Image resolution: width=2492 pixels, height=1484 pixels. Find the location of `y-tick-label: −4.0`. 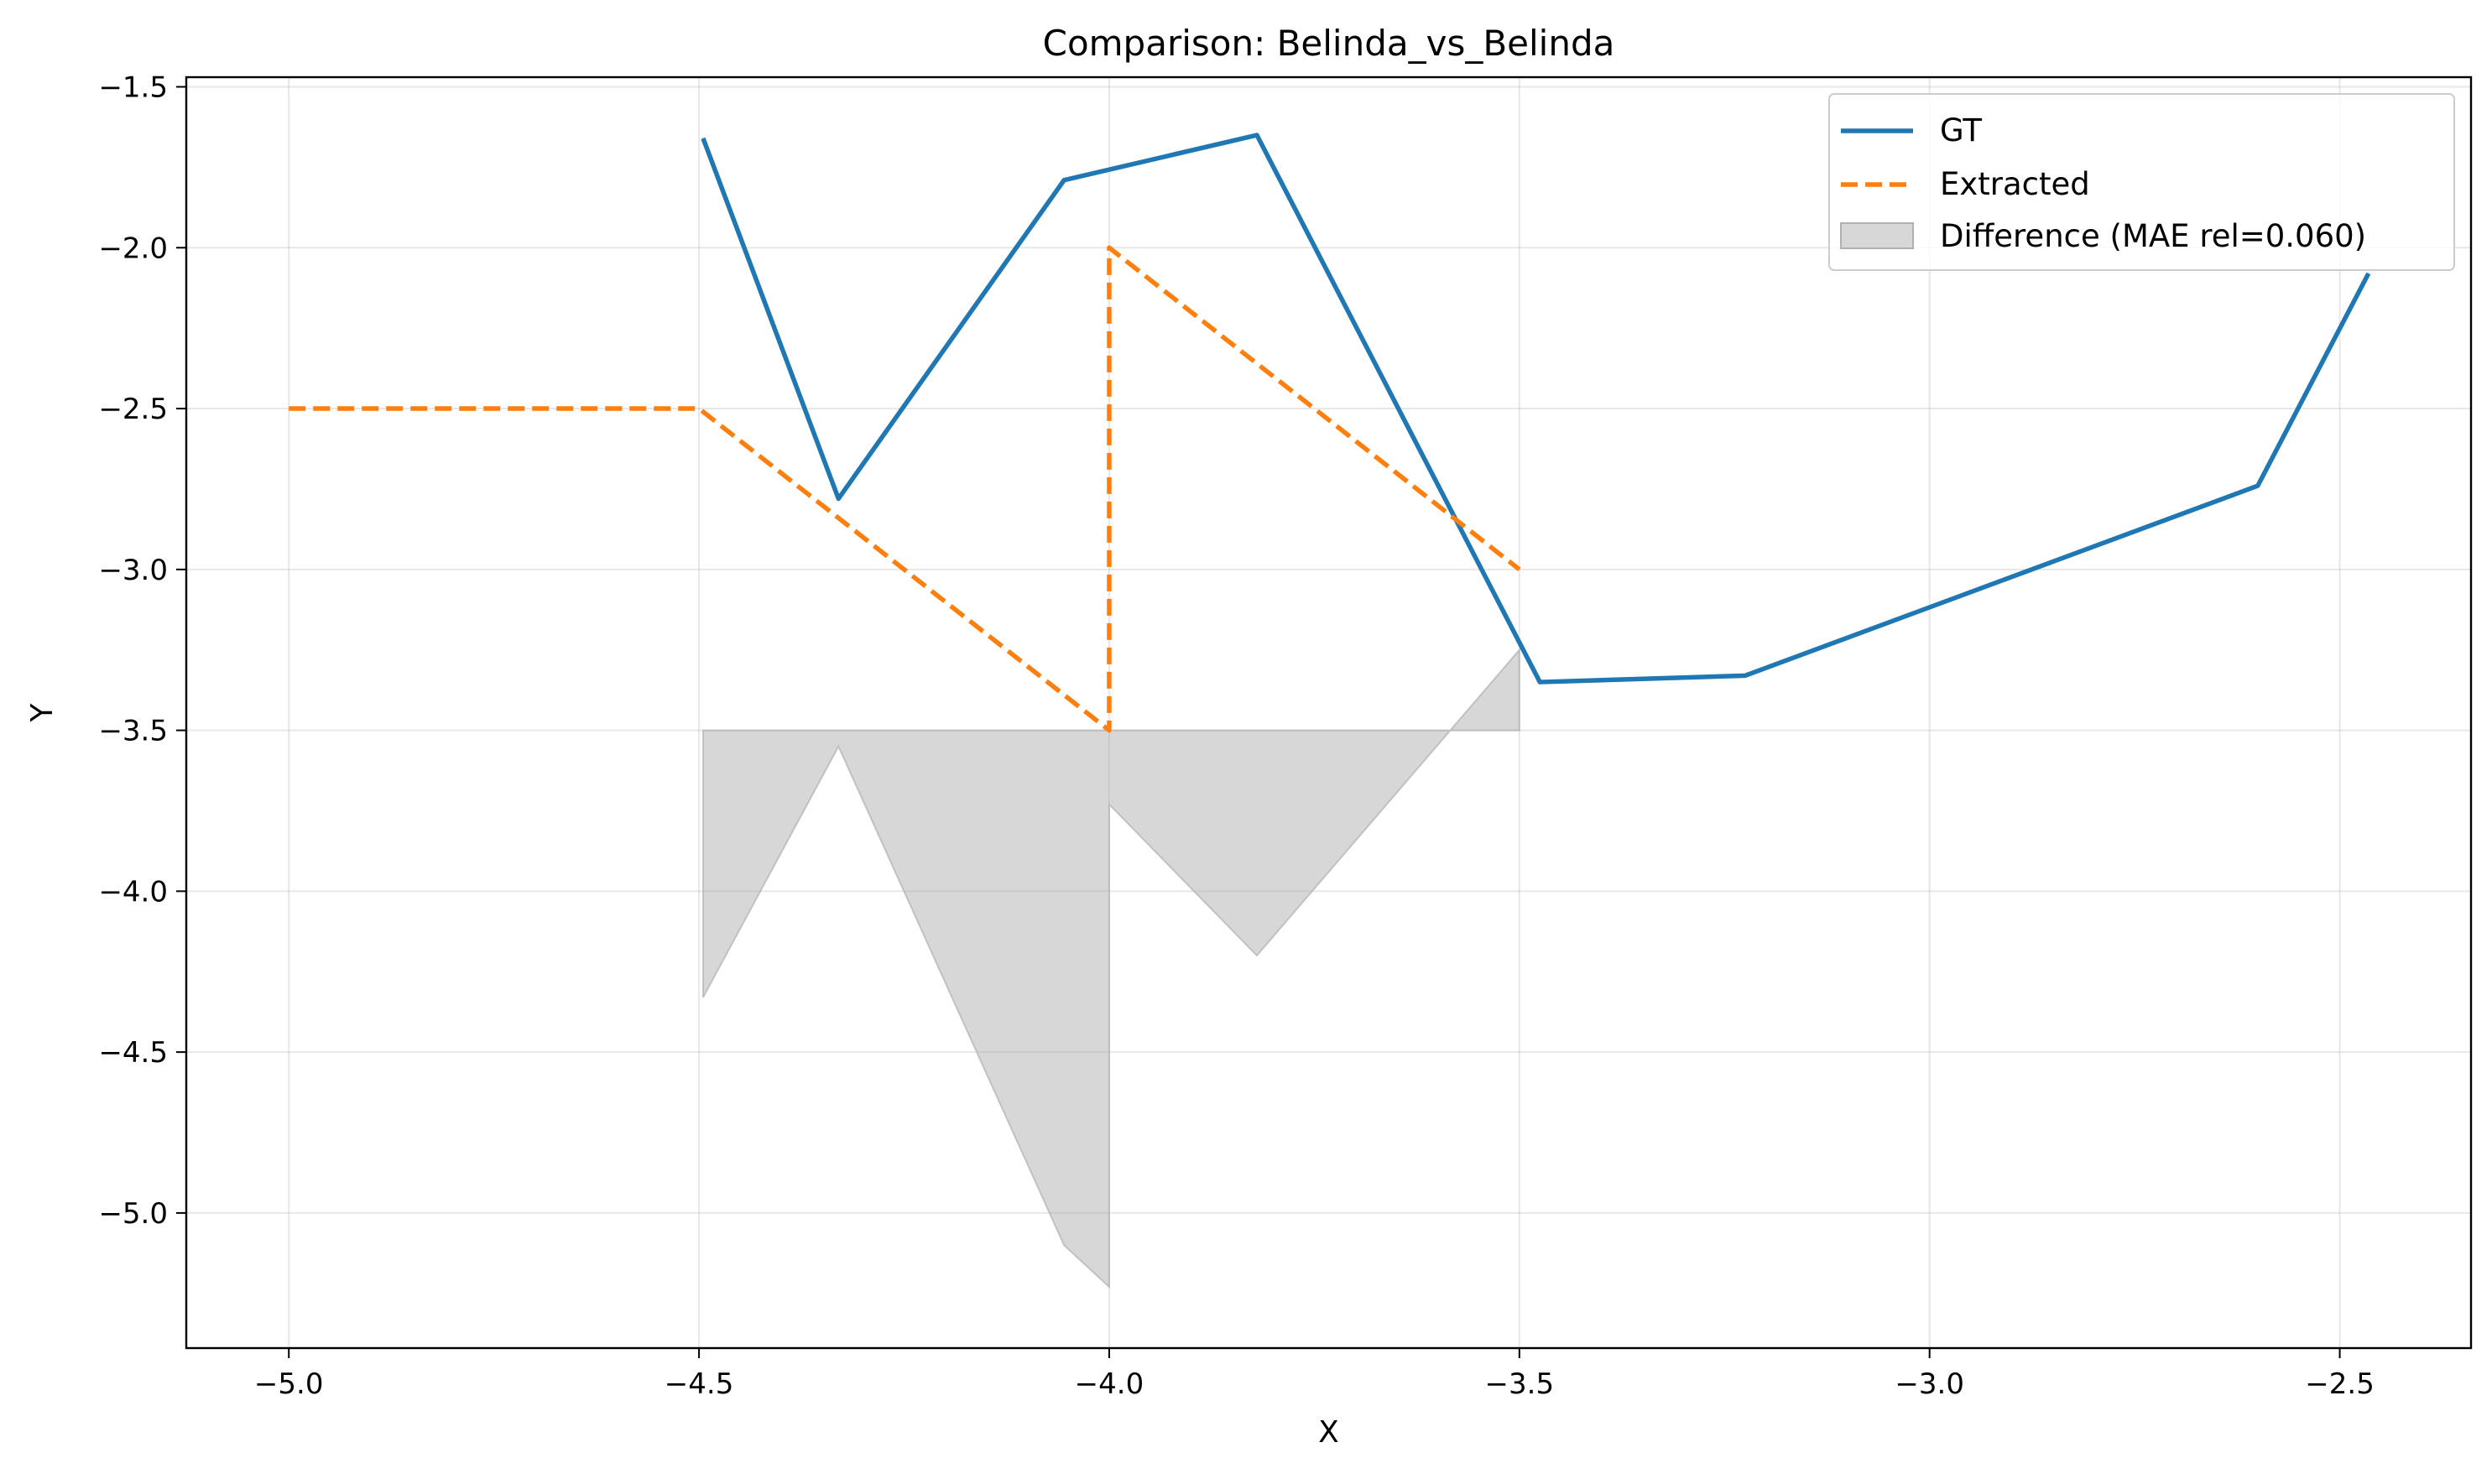

y-tick-label: −4.0 is located at coordinates (133, 892).